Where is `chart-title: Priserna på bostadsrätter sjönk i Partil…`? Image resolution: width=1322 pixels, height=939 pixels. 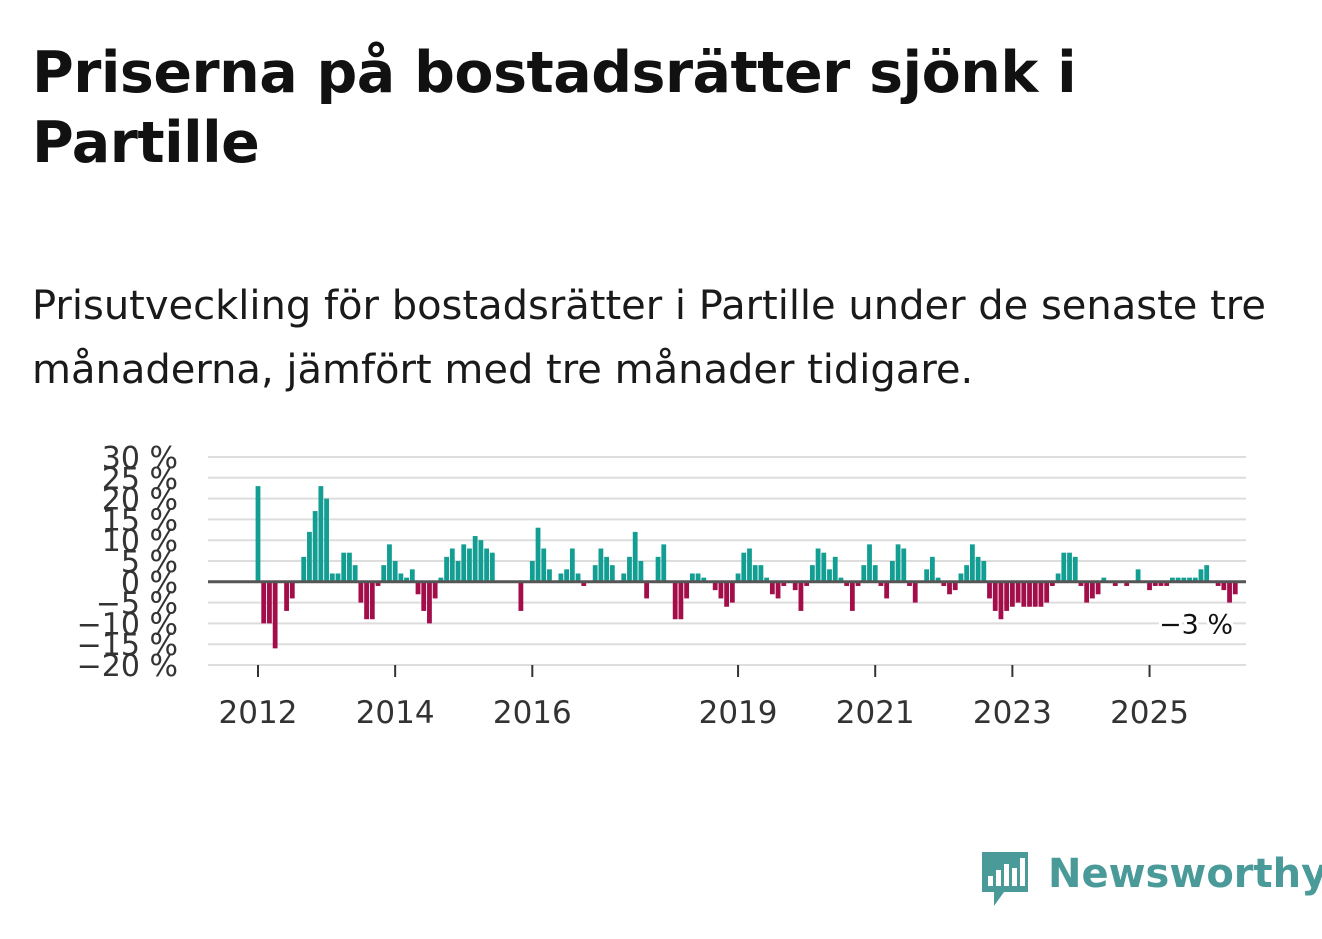 chart-title: Priserna på bostadsrätter sjönk i Partil… is located at coordinates (554, 108).